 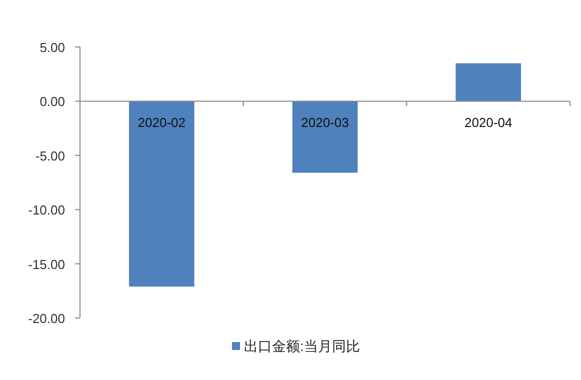 What do you see at coordinates (52, 47) in the screenshot?
I see `y-tick-label: 5.00` at bounding box center [52, 47].